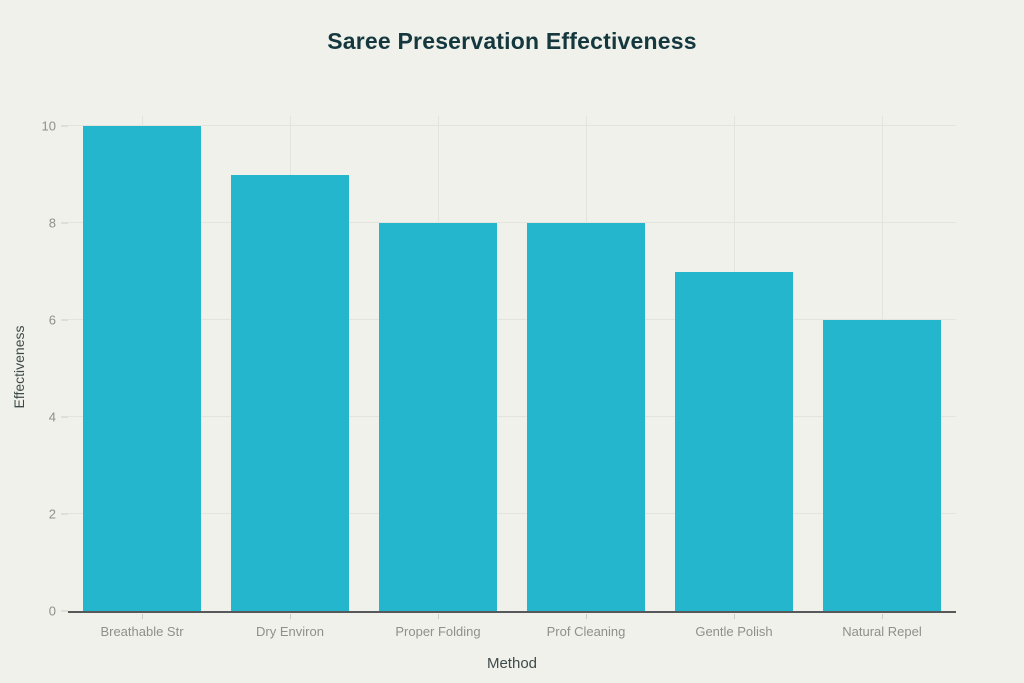  Describe the element at coordinates (52, 417) in the screenshot. I see `y-tick-label: 4` at that location.